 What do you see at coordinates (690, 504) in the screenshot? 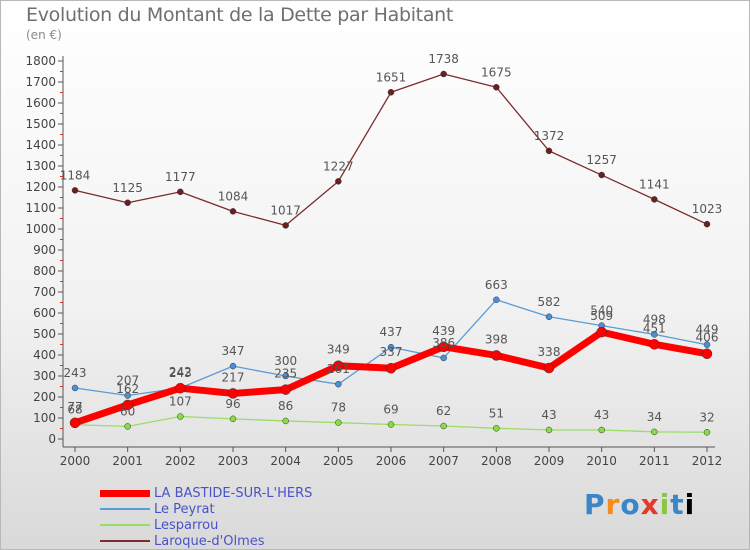
I see `brand-letter: i` at bounding box center [690, 504].